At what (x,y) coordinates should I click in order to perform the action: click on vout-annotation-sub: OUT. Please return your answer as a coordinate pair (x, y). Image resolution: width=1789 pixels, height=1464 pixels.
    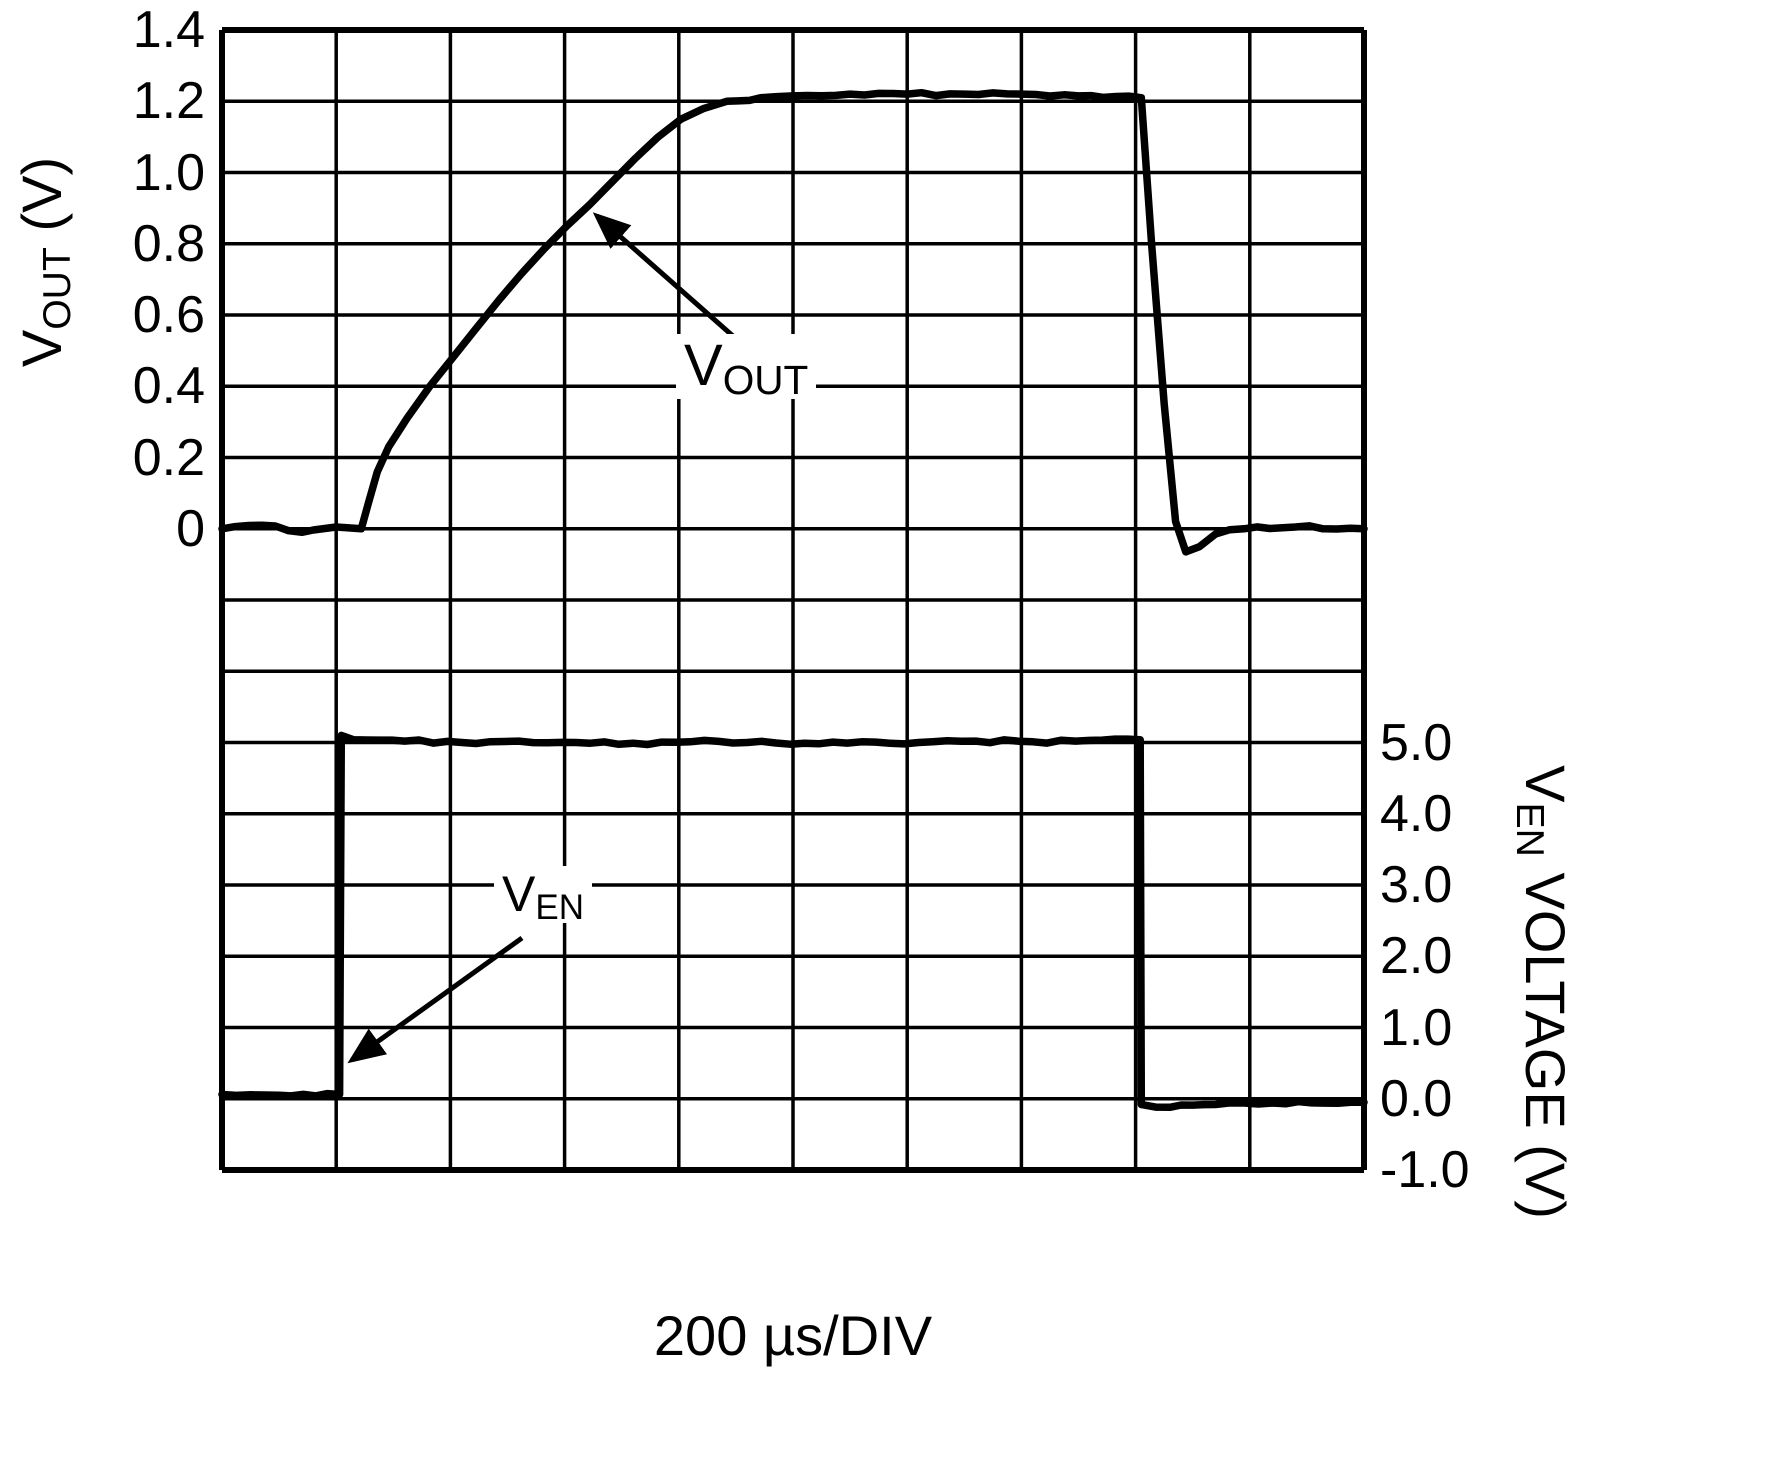
    Looking at the image, I should click on (765, 379).